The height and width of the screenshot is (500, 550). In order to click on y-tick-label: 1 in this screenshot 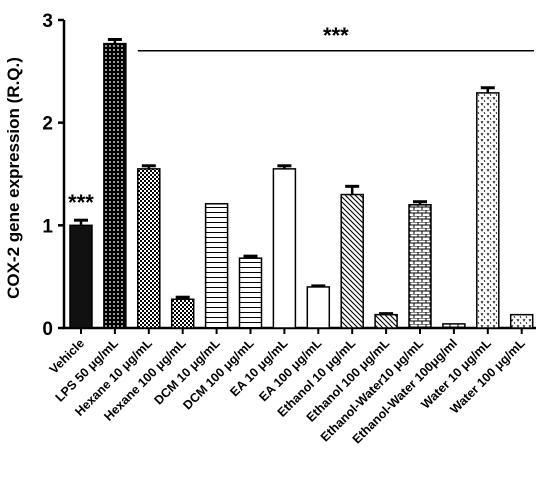, I will do `click(47, 226)`.